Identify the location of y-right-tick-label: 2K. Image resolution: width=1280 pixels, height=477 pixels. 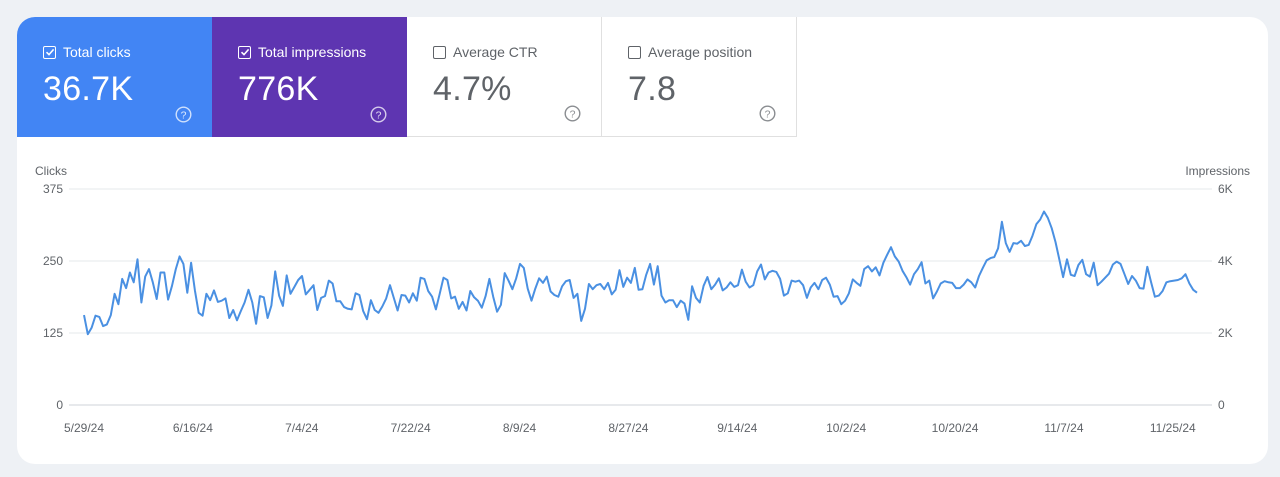
(1225, 333).